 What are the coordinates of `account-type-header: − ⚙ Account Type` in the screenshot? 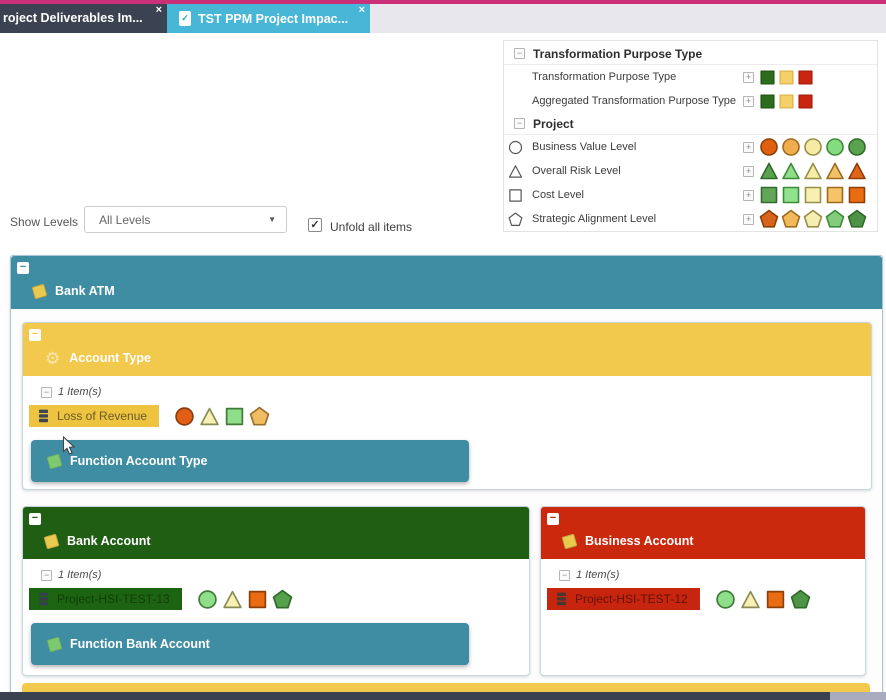 It's located at (447, 349).